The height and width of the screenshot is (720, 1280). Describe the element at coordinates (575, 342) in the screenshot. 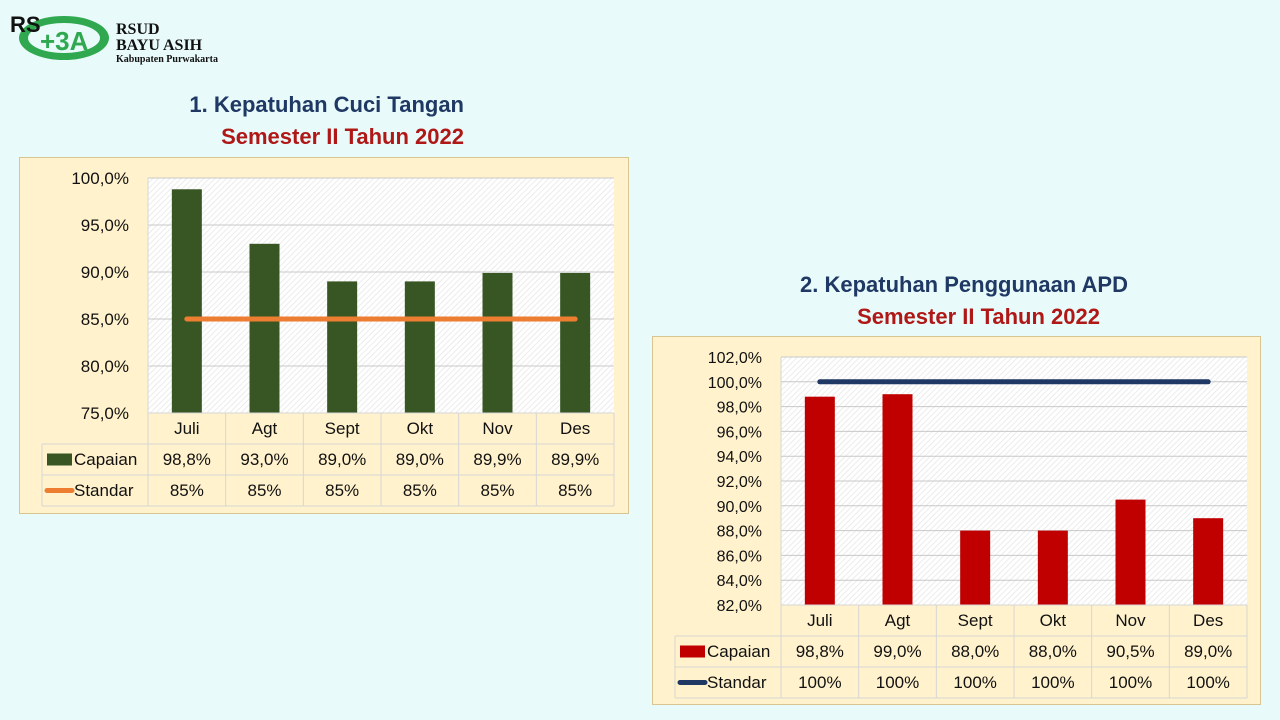

I see `chart1-bar-des` at that location.